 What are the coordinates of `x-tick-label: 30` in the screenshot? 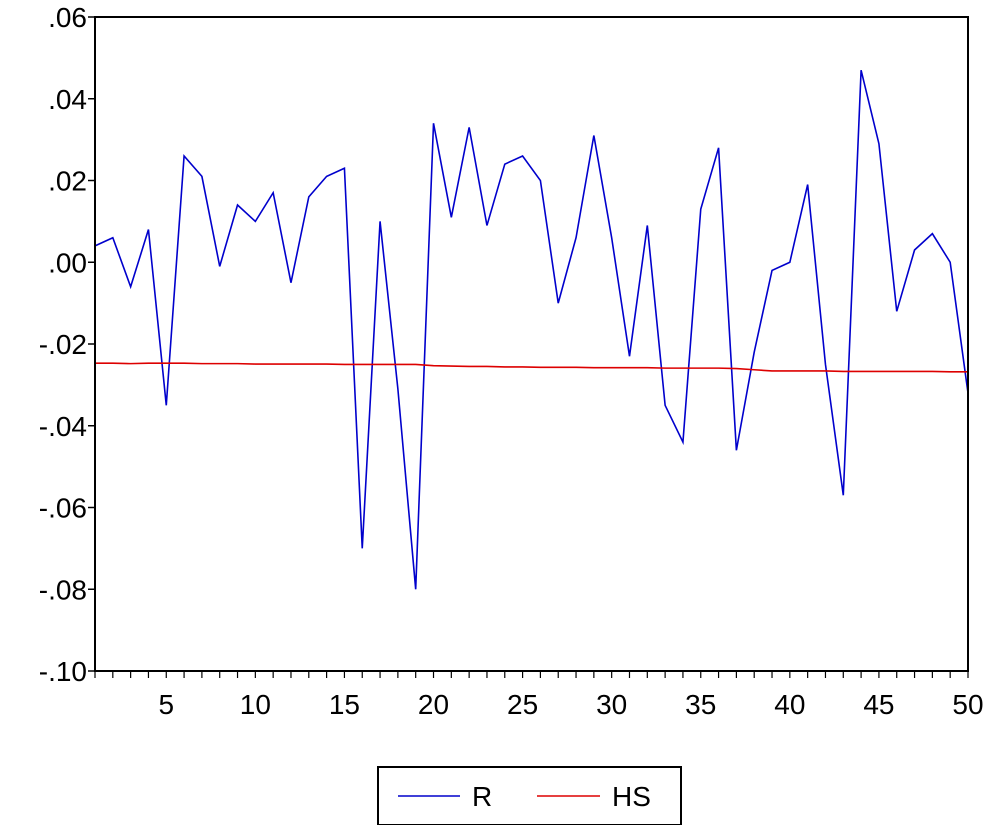 It's located at (611, 704).